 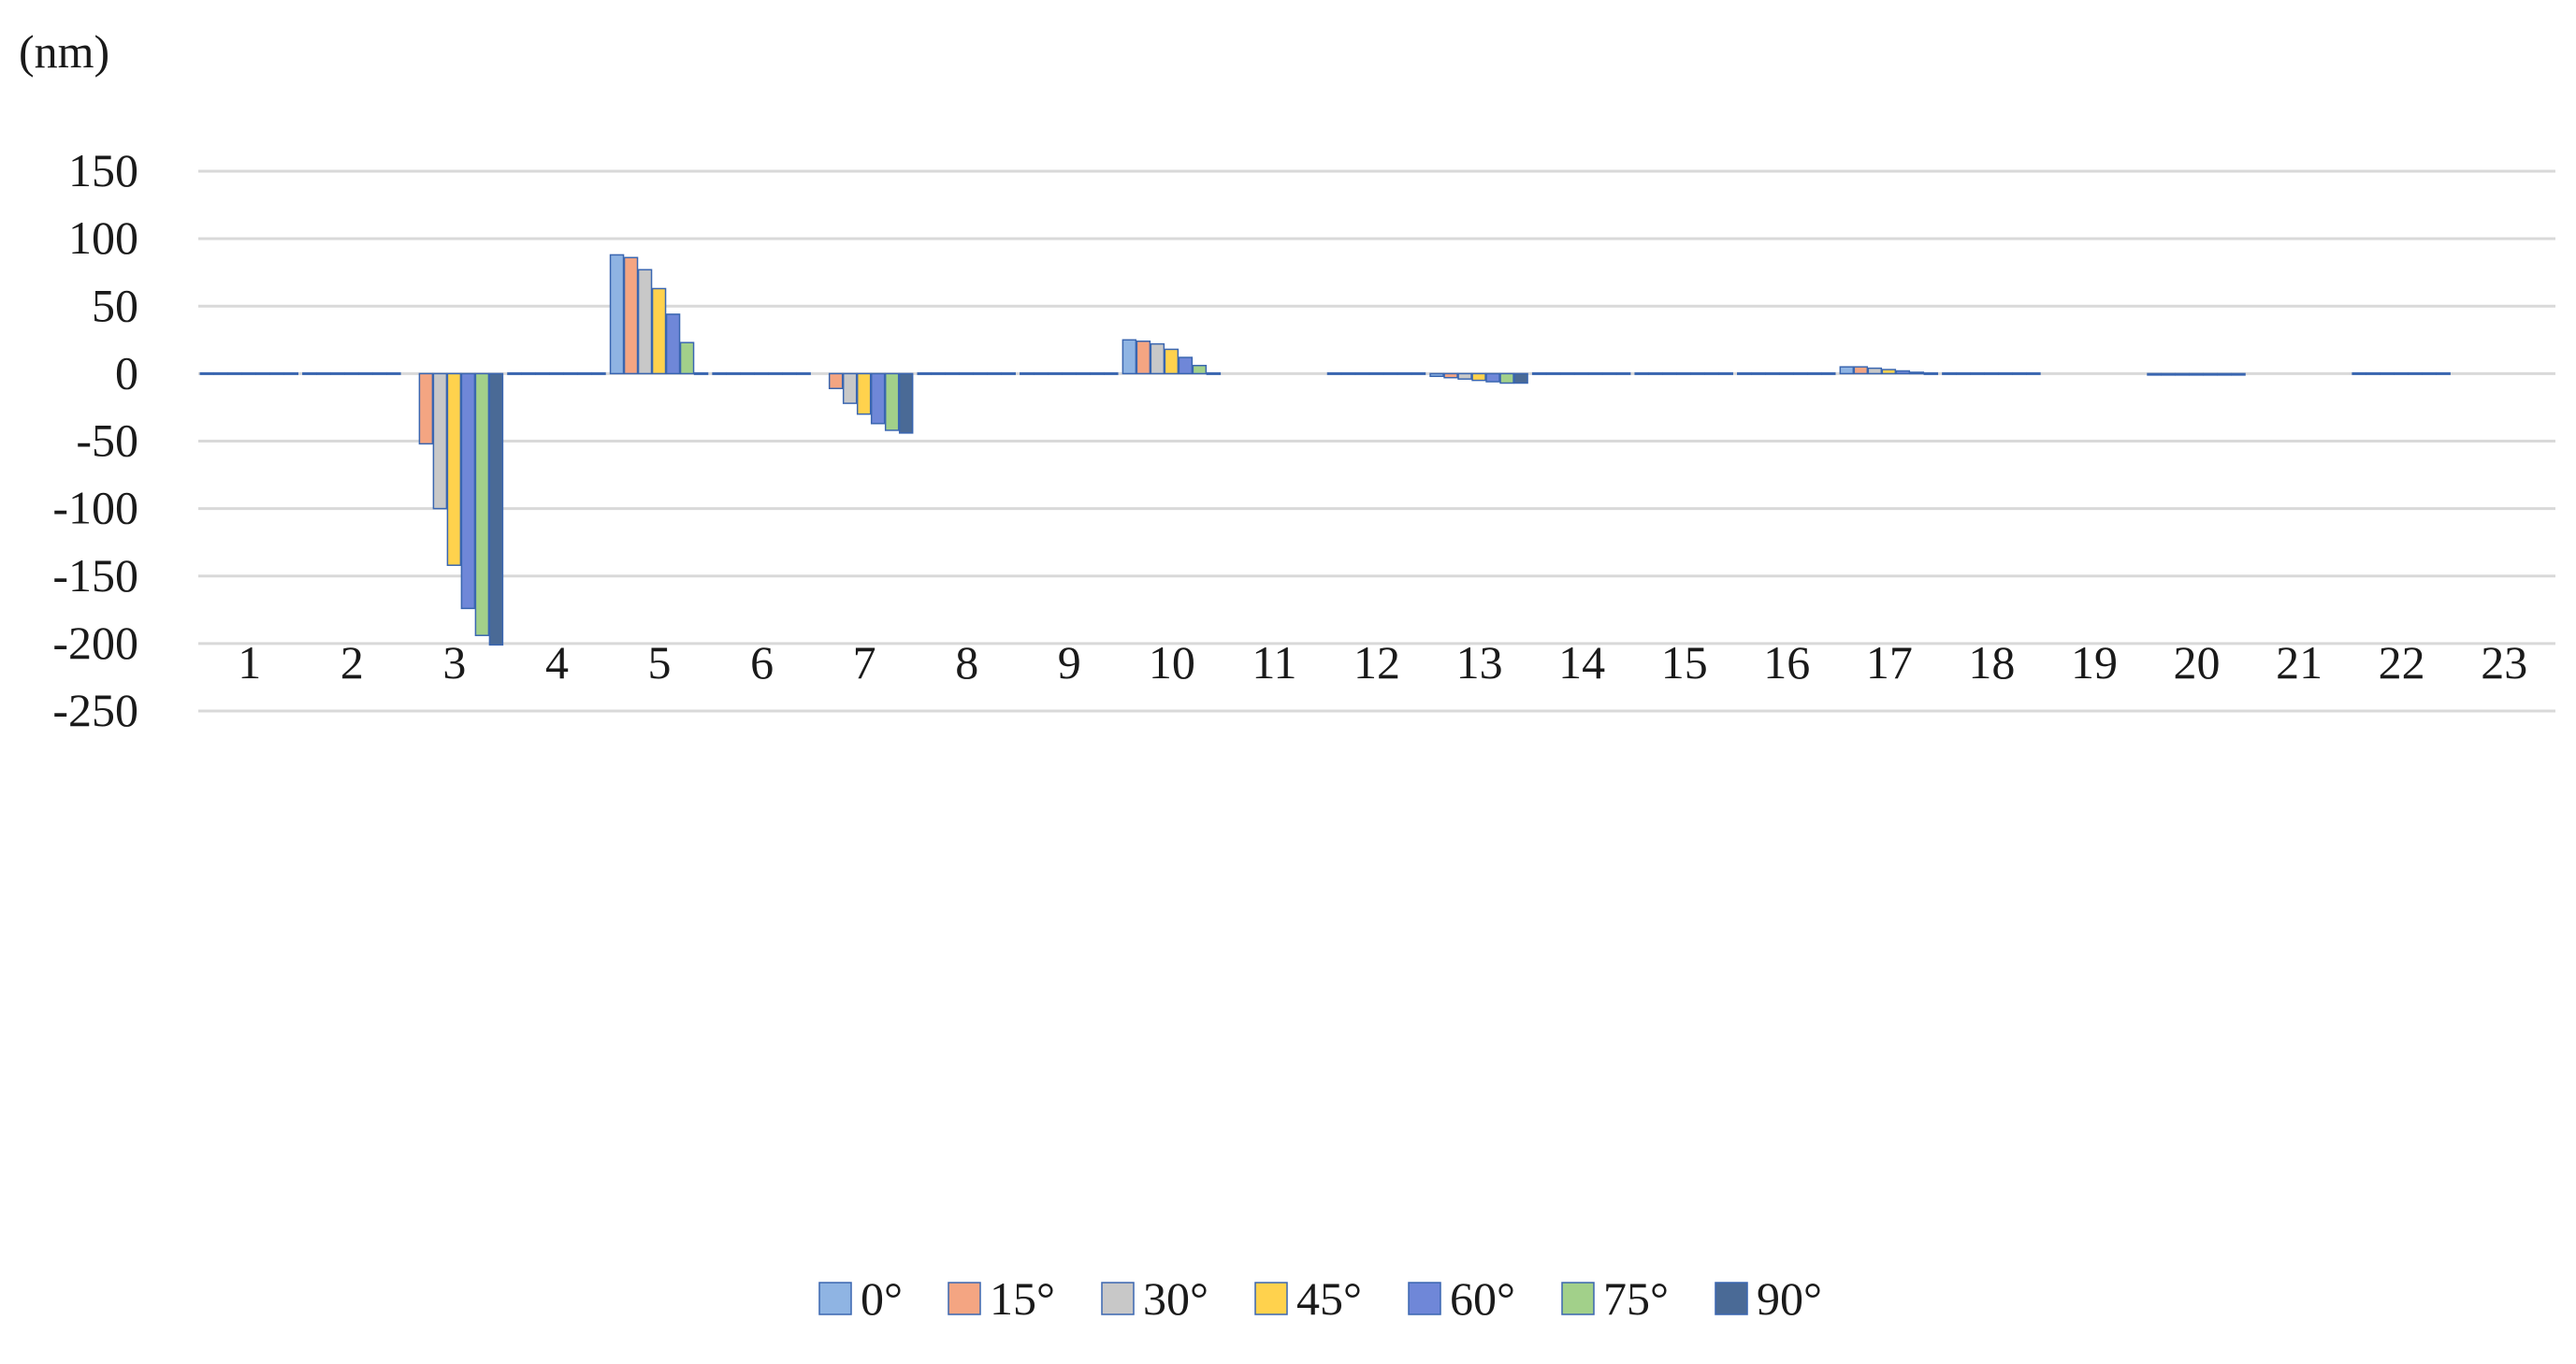 What do you see at coordinates (95, 643) in the screenshot?
I see `y-tick-label: -200` at bounding box center [95, 643].